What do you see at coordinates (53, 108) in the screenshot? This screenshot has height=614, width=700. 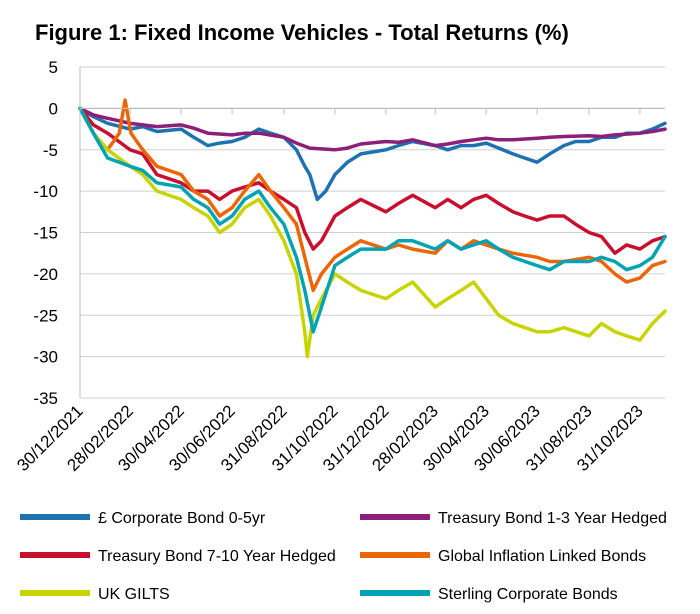 I see `y-tick-label: 0` at bounding box center [53, 108].